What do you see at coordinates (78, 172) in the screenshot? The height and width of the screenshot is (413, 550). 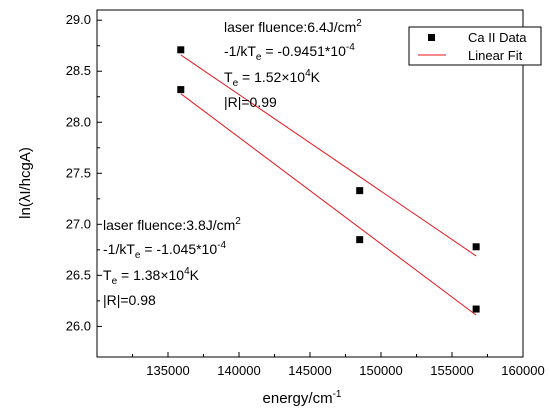 I see `y-tick-label: 27.5` at bounding box center [78, 172].